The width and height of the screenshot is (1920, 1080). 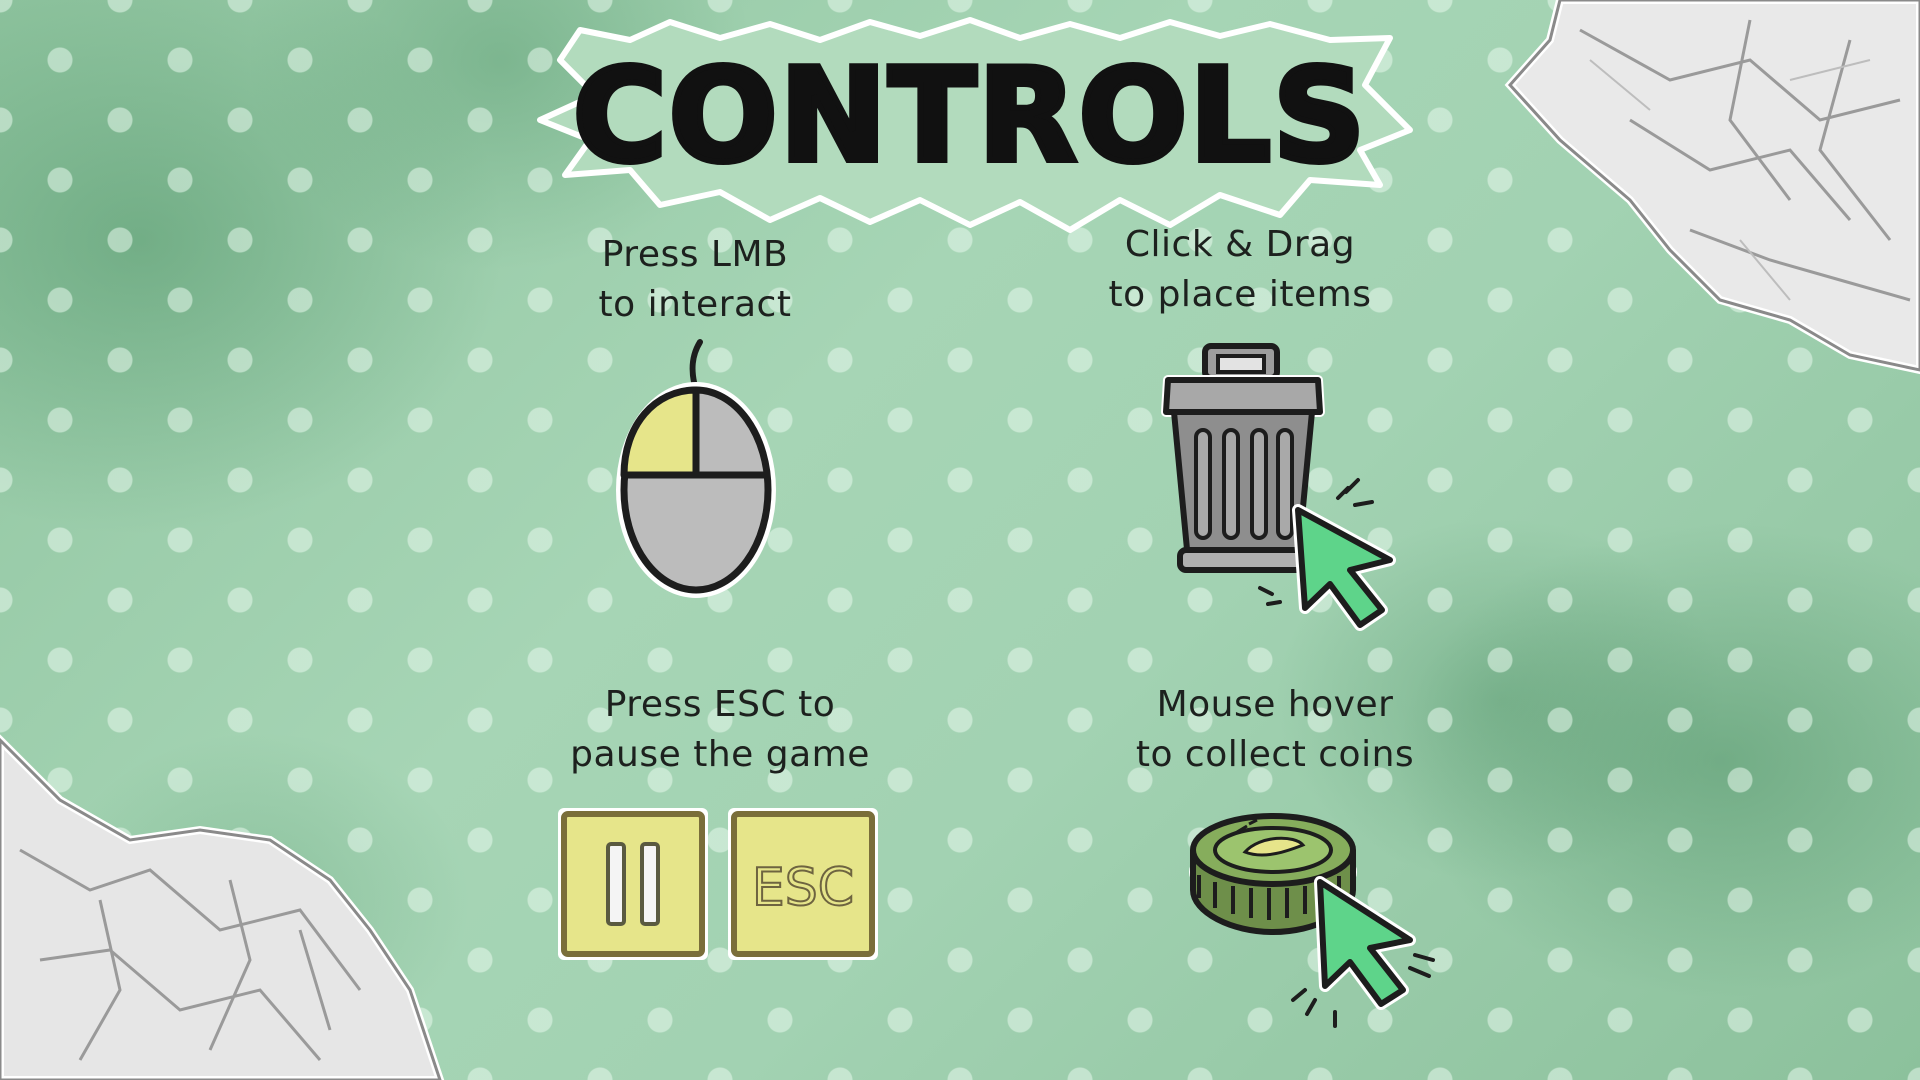 What do you see at coordinates (720, 754) in the screenshot?
I see `caption-line-2: pause the game` at bounding box center [720, 754].